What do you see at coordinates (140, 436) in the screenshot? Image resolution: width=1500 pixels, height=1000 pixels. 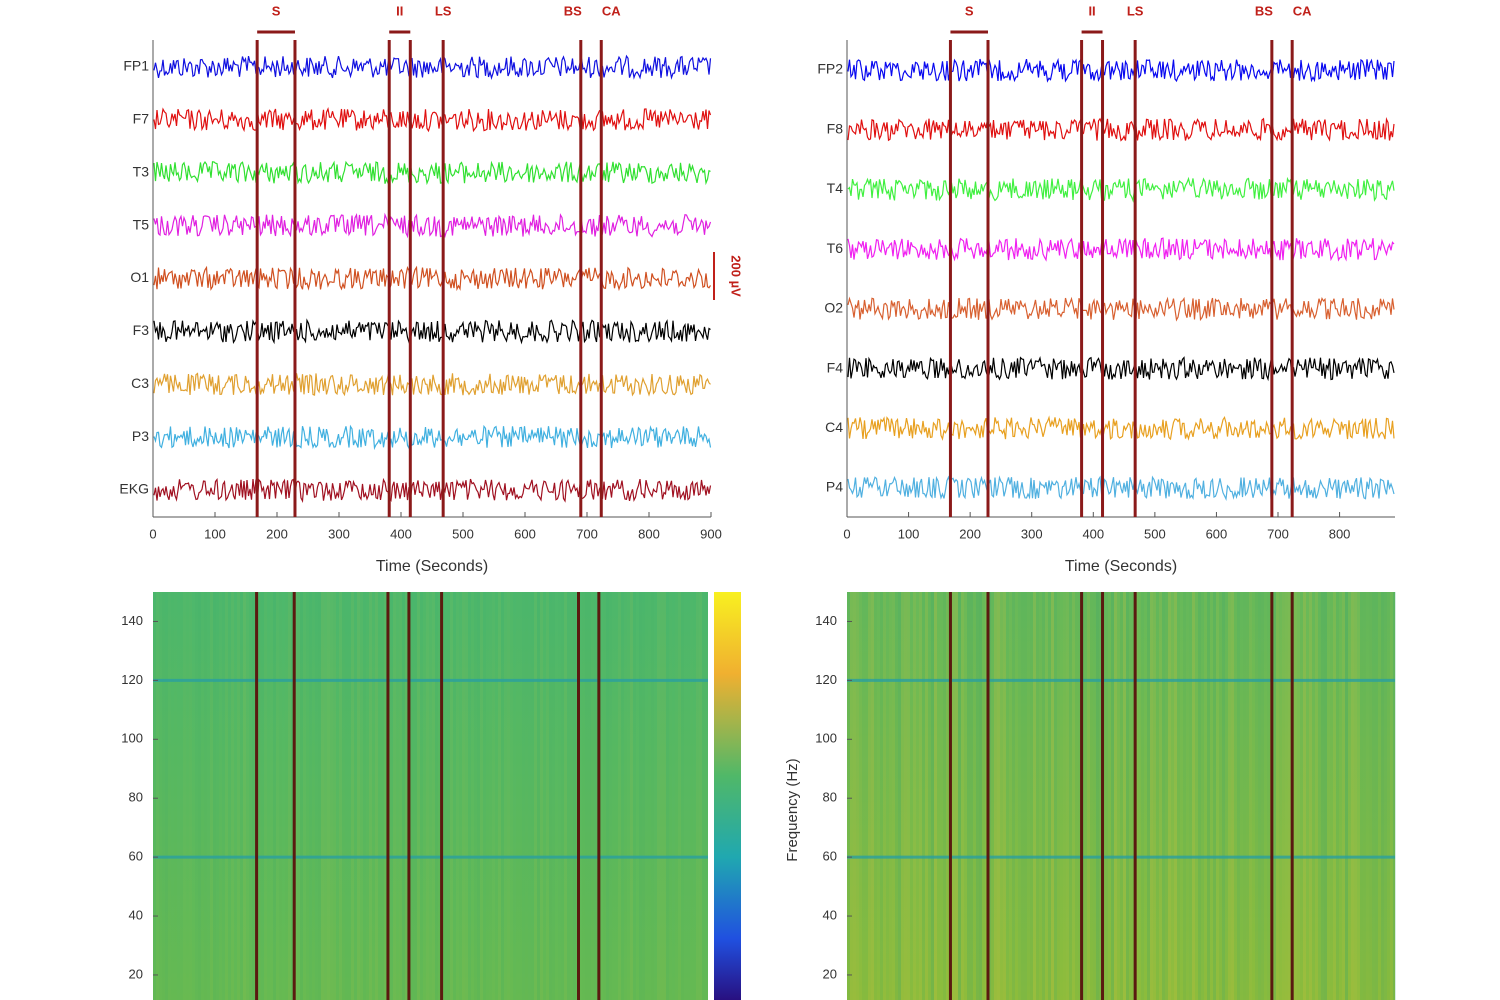 I see `channel-label: P3` at bounding box center [140, 436].